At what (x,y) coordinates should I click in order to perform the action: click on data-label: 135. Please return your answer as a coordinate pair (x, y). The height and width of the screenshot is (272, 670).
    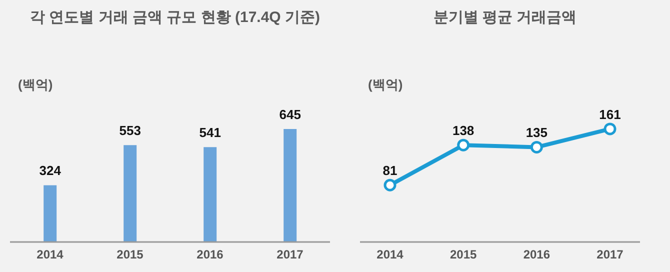
    Looking at the image, I should click on (537, 132).